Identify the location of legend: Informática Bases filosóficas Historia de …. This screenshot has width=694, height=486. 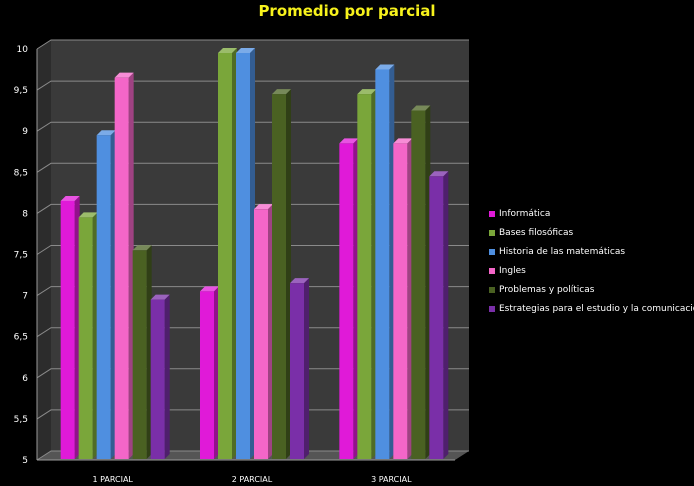
(591, 261).